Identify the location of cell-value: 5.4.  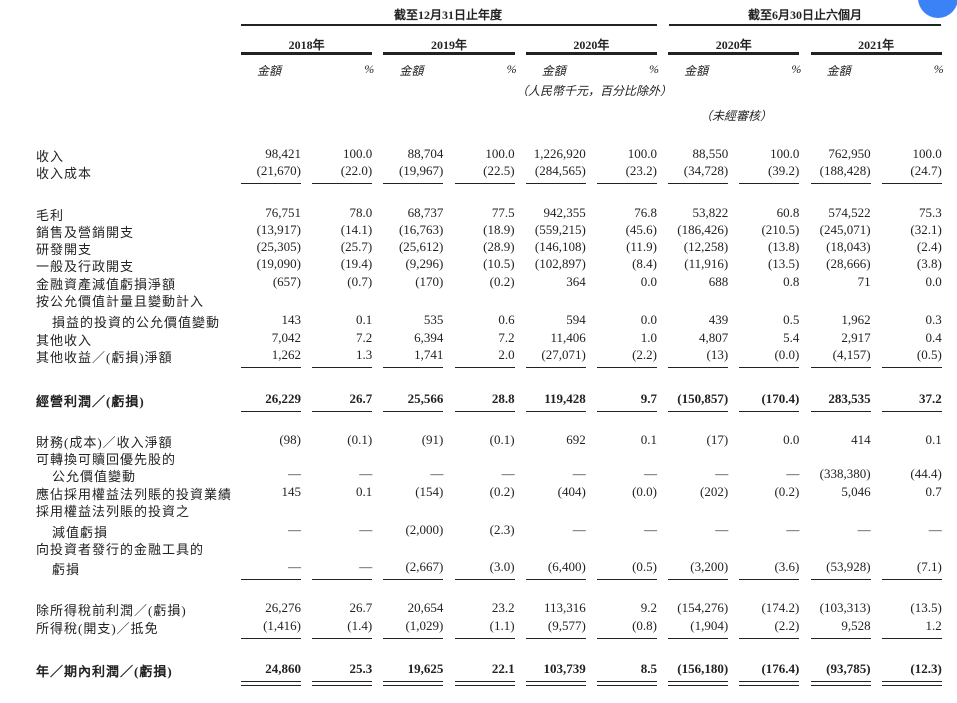
(791, 337).